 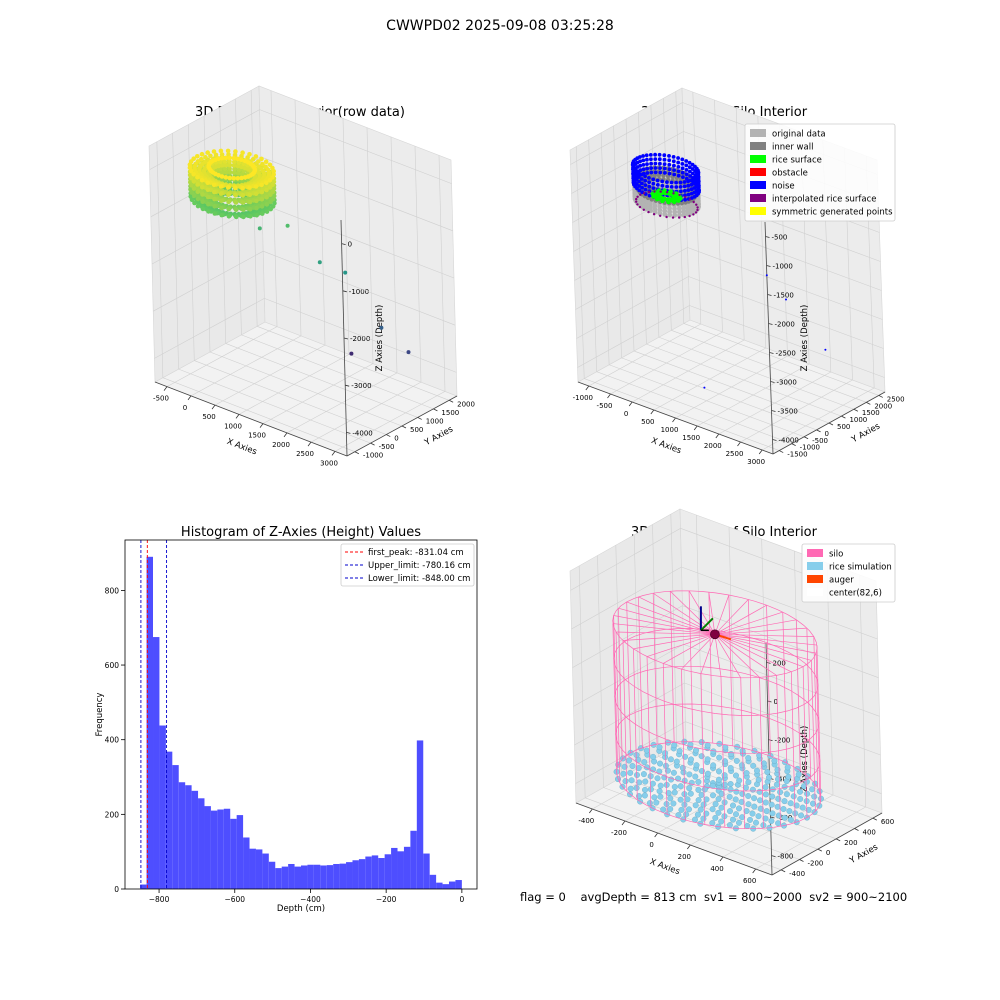 What do you see at coordinates (407, 565) in the screenshot?
I see `hist-legend` at bounding box center [407, 565].